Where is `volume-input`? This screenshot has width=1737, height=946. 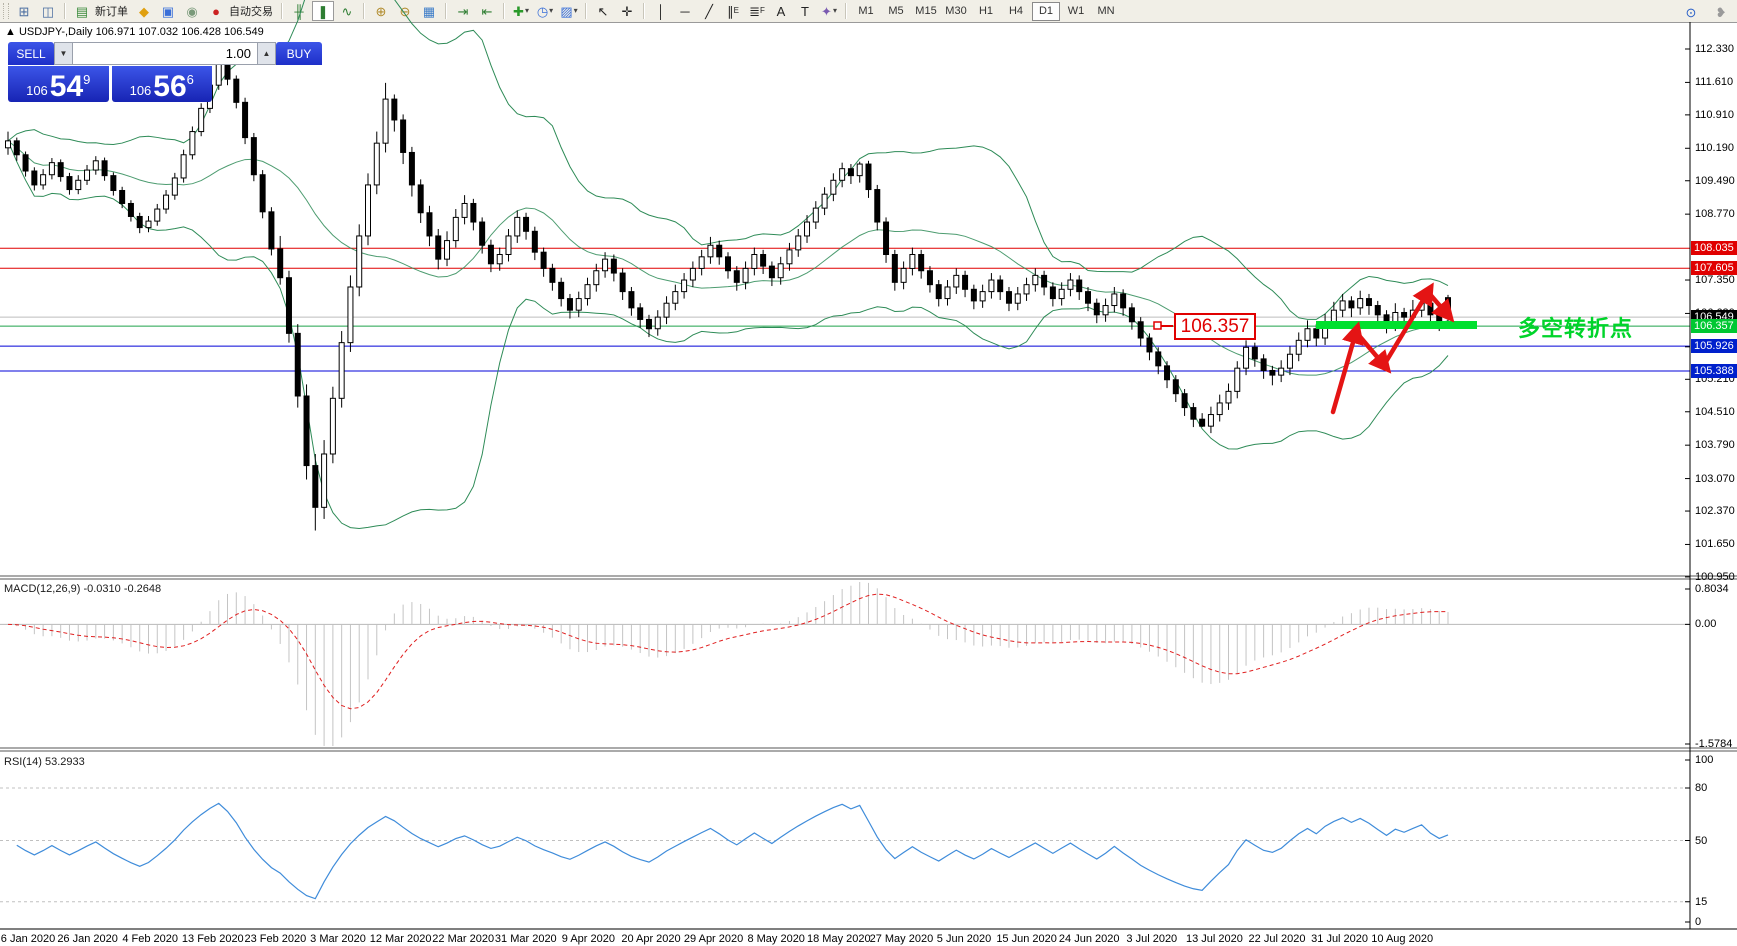
volume-input is located at coordinates (165, 53).